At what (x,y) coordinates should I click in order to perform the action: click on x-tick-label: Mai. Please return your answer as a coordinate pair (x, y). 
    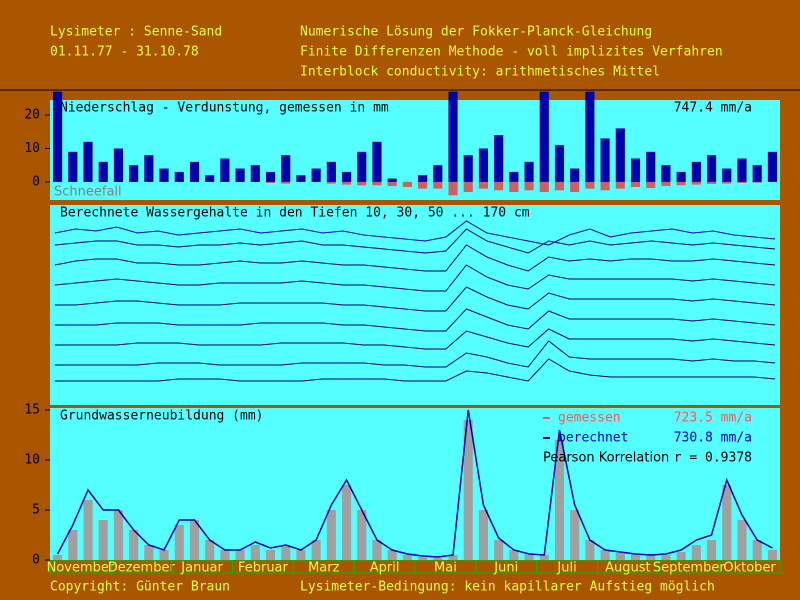
    Looking at the image, I should click on (445, 568).